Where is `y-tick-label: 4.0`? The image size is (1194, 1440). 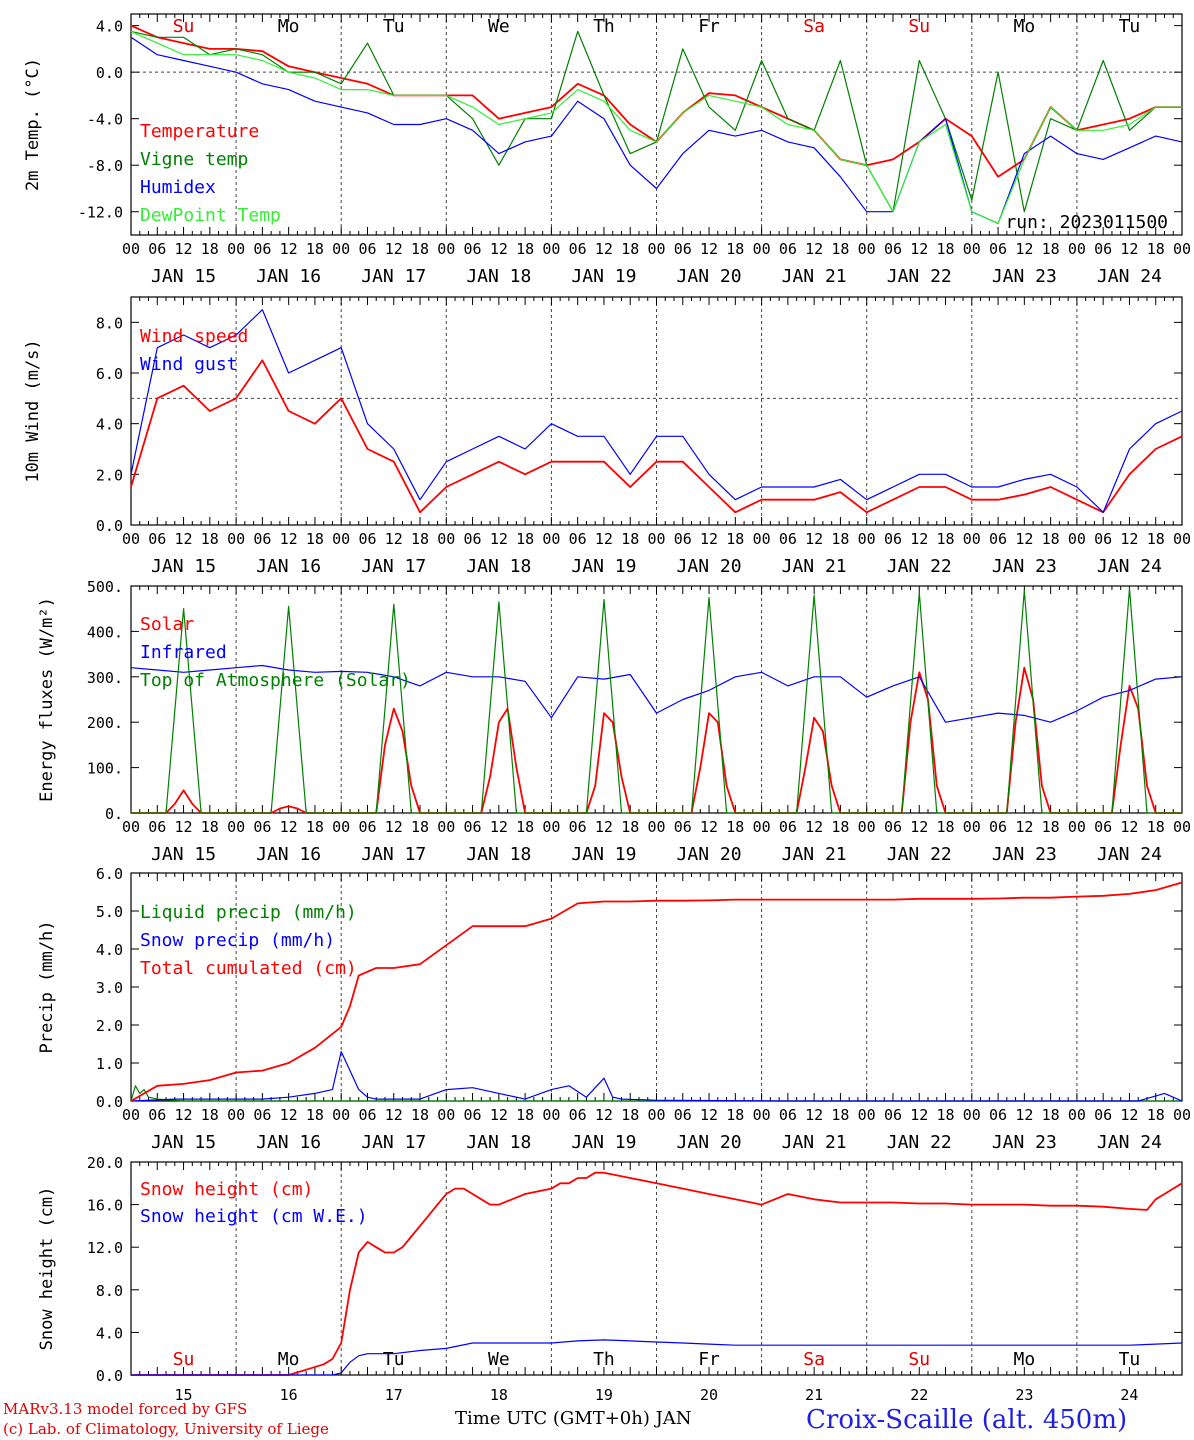
y-tick-label: 4.0 is located at coordinates (109, 27).